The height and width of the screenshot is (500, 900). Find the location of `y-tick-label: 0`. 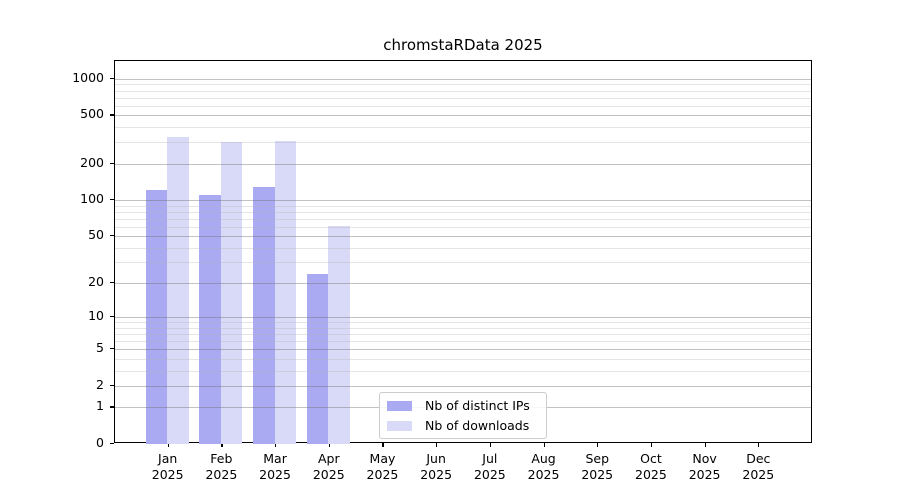

y-tick-label: 0 is located at coordinates (100, 442).